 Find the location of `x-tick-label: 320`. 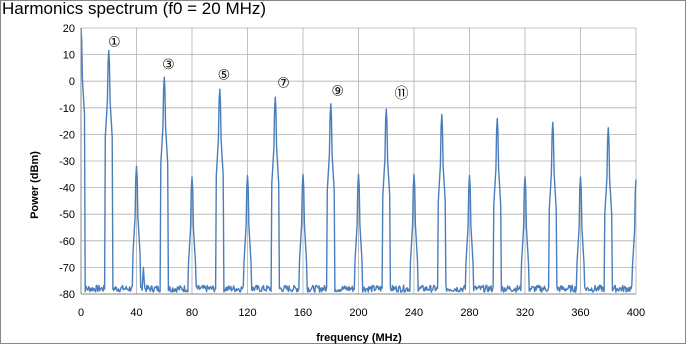

x-tick-label: 320 is located at coordinates (525, 313).